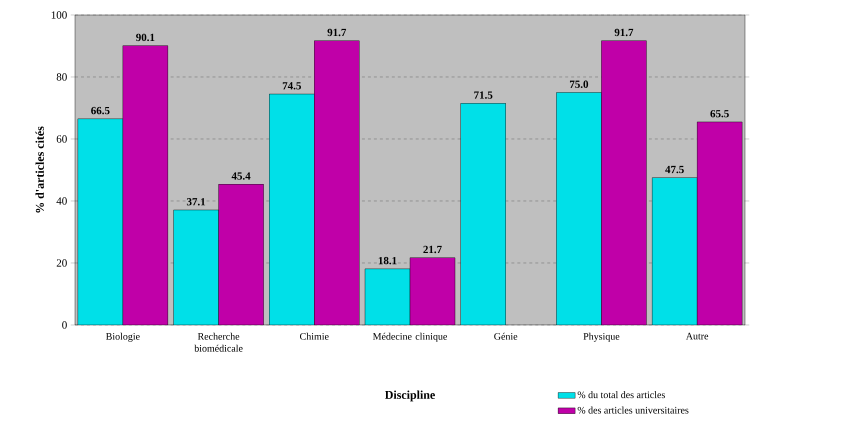 The image size is (866, 445). Describe the element at coordinates (218, 342) in the screenshot. I see `x-tick-label: Recherche biomédicale` at that location.